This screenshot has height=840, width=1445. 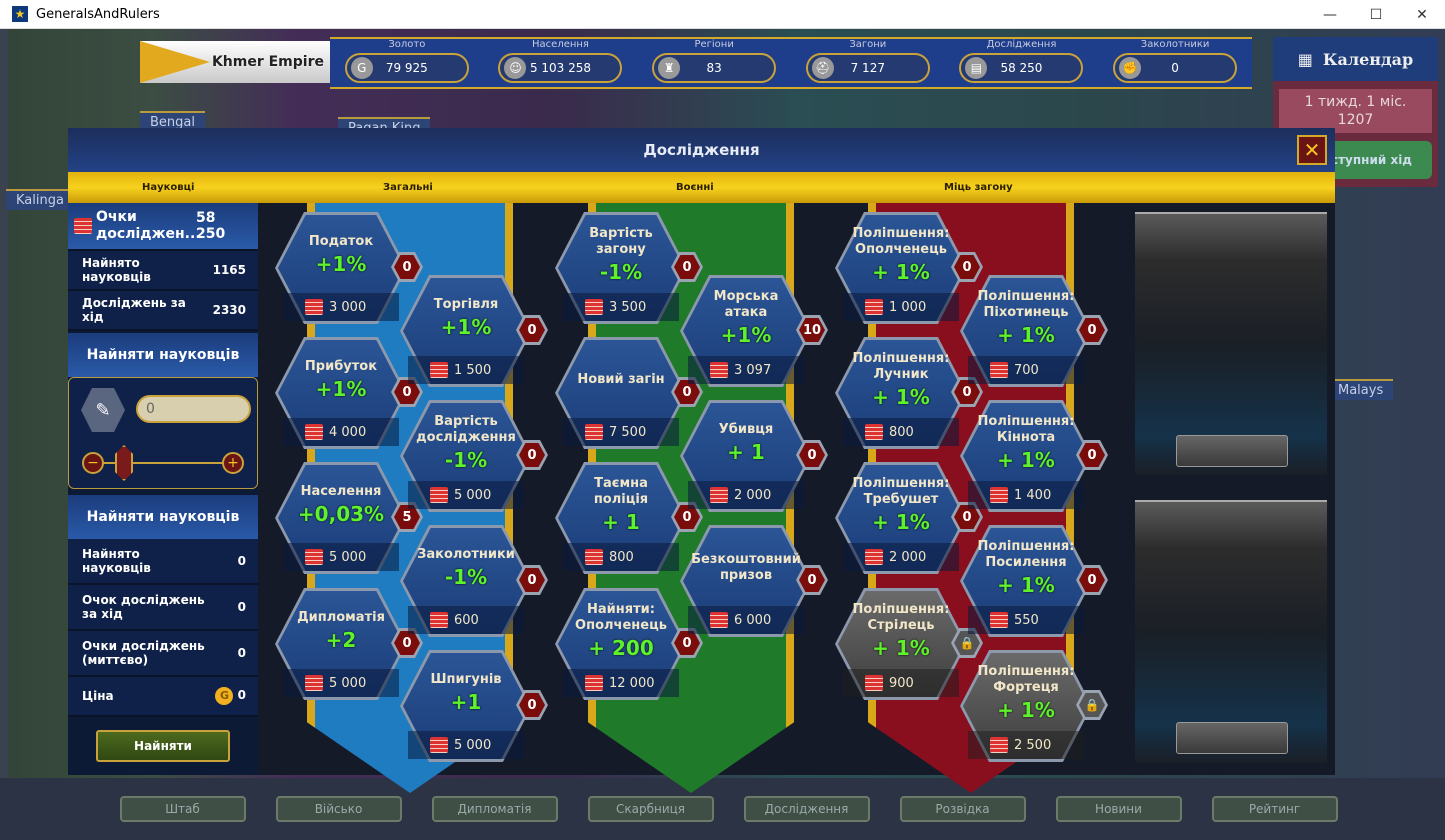 I want to click on nav-button-0: Штаб, so click(x=182, y=809).